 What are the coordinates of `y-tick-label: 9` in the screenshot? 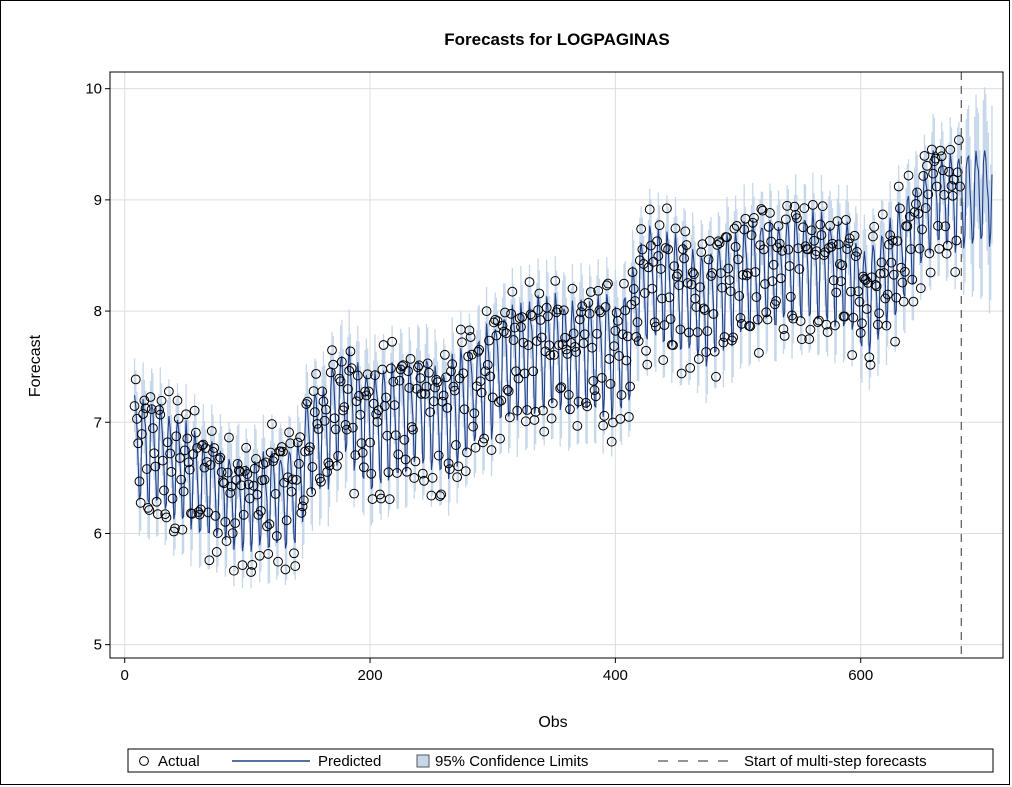 It's located at (98, 200).